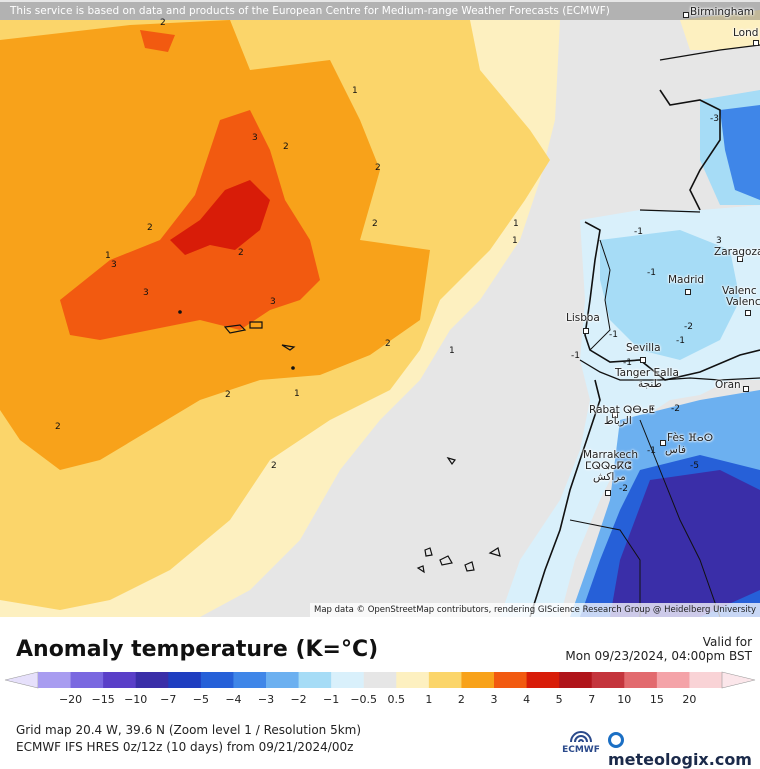  Describe the element at coordinates (233, 699) in the screenshot. I see `scale-tick-label: −4` at that location.